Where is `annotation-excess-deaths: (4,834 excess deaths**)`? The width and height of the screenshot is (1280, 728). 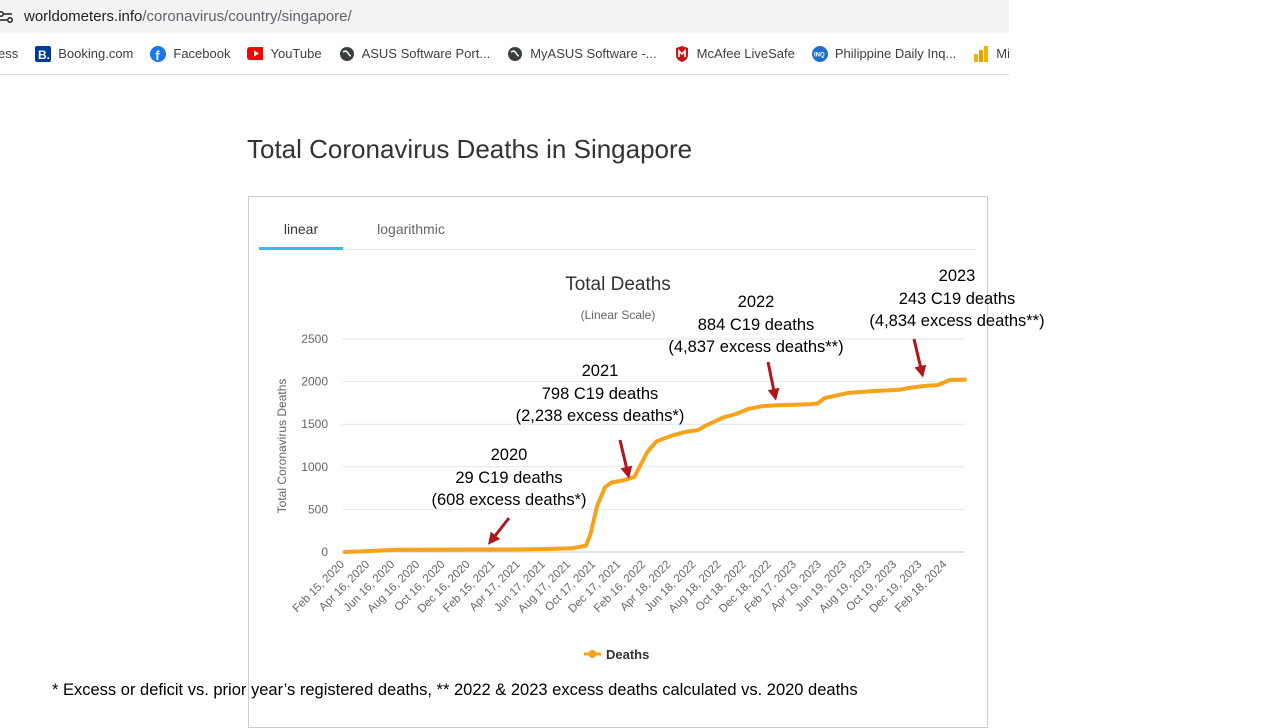 annotation-excess-deaths: (4,834 excess deaths**) is located at coordinates (957, 321).